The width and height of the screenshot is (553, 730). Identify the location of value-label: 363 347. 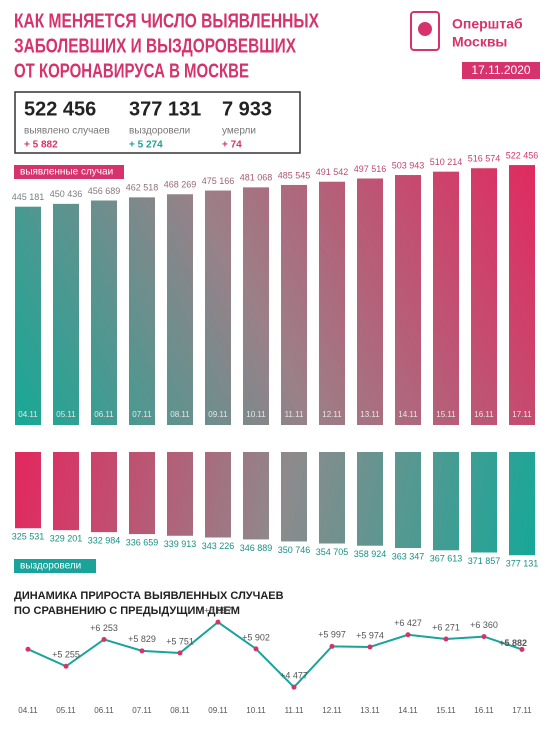
(408, 556).